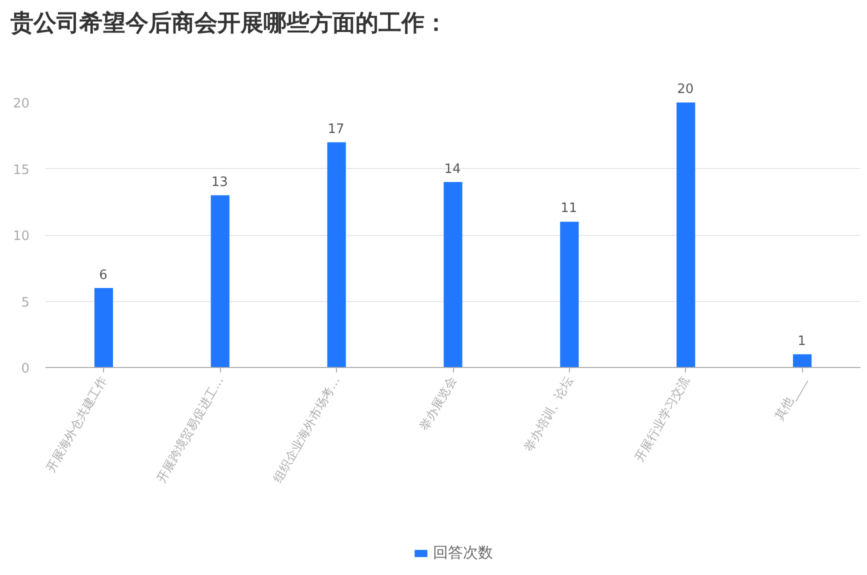 The image size is (867, 575). What do you see at coordinates (802, 341) in the screenshot?
I see `data-label: 1` at bounding box center [802, 341].